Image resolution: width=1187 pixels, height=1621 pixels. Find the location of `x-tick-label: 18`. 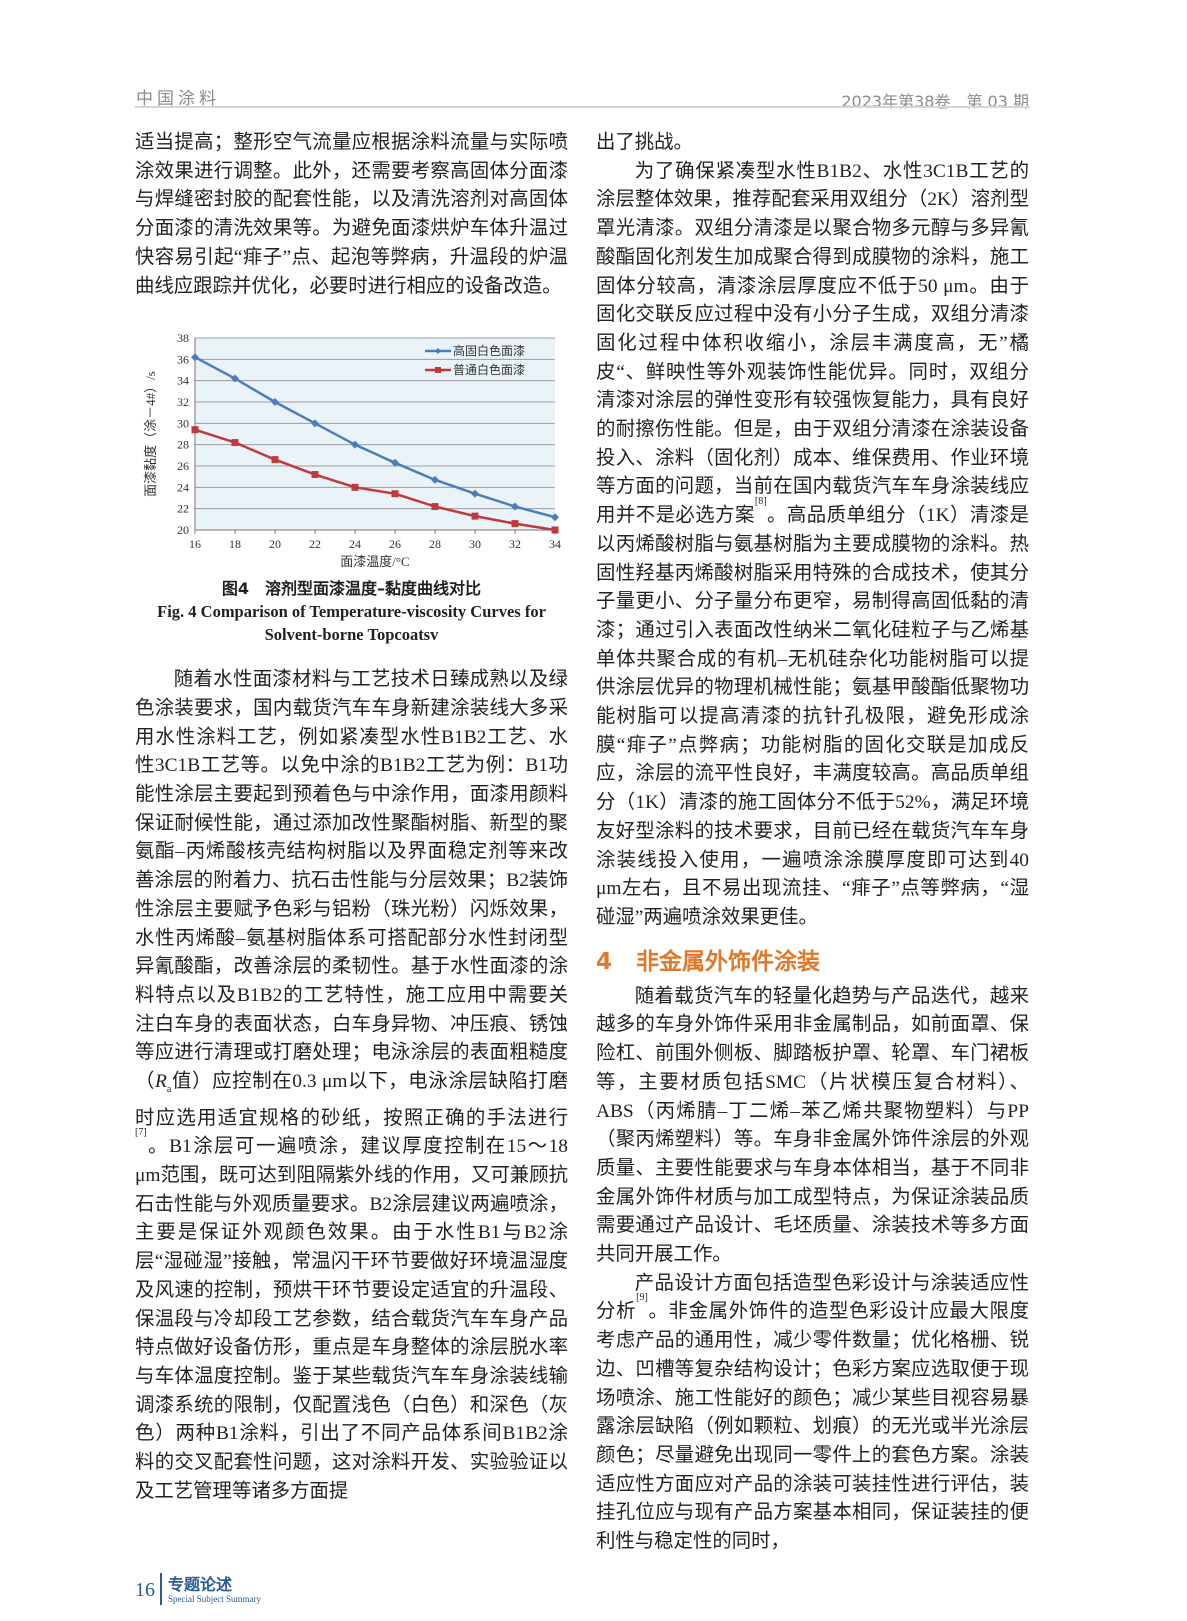

x-tick-label: 18 is located at coordinates (235, 544).